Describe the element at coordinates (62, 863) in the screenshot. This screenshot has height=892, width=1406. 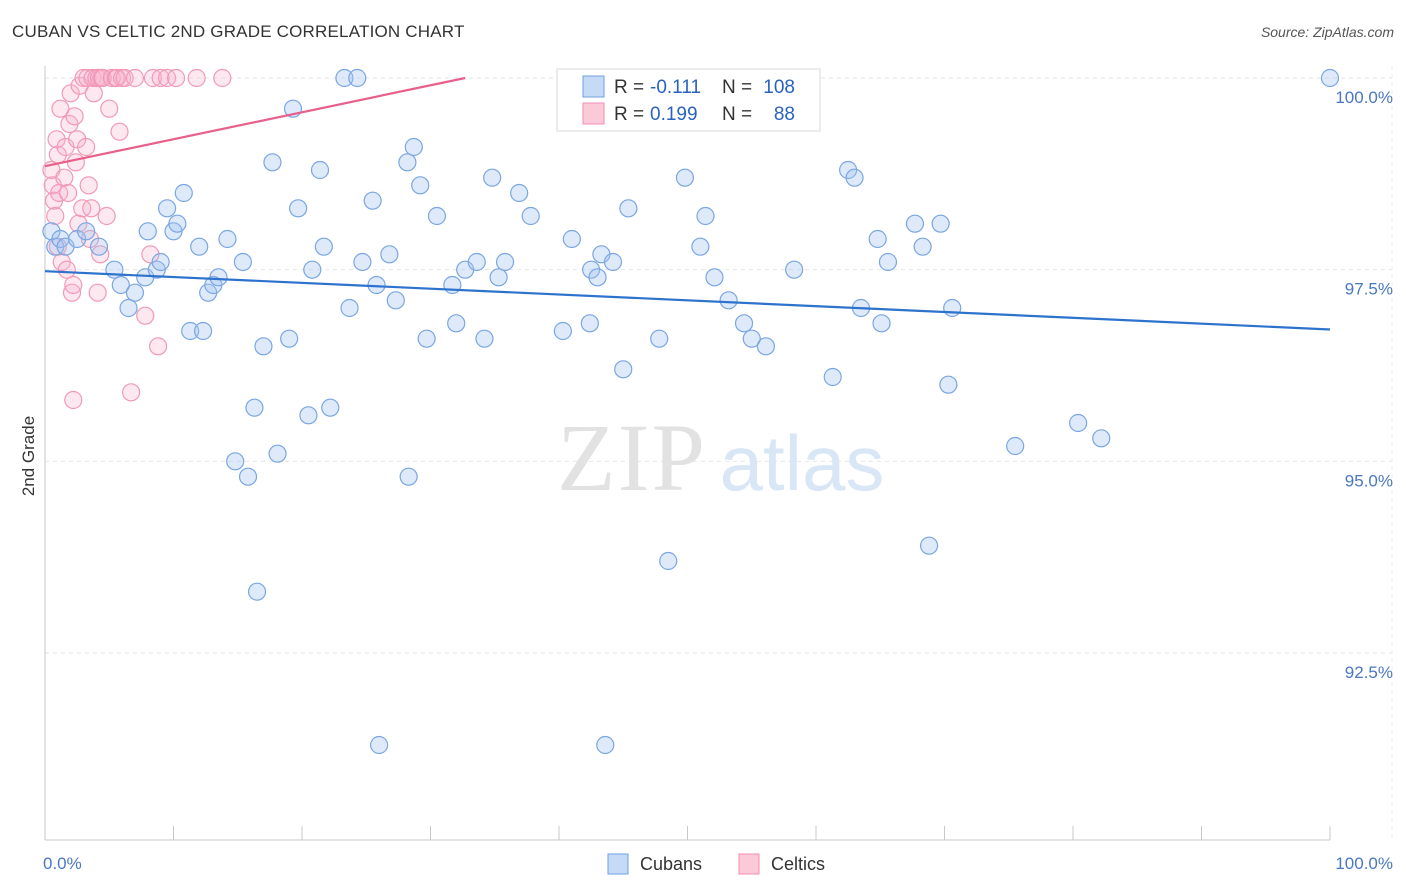
I see `x-tick-label: 0.0%` at that location.